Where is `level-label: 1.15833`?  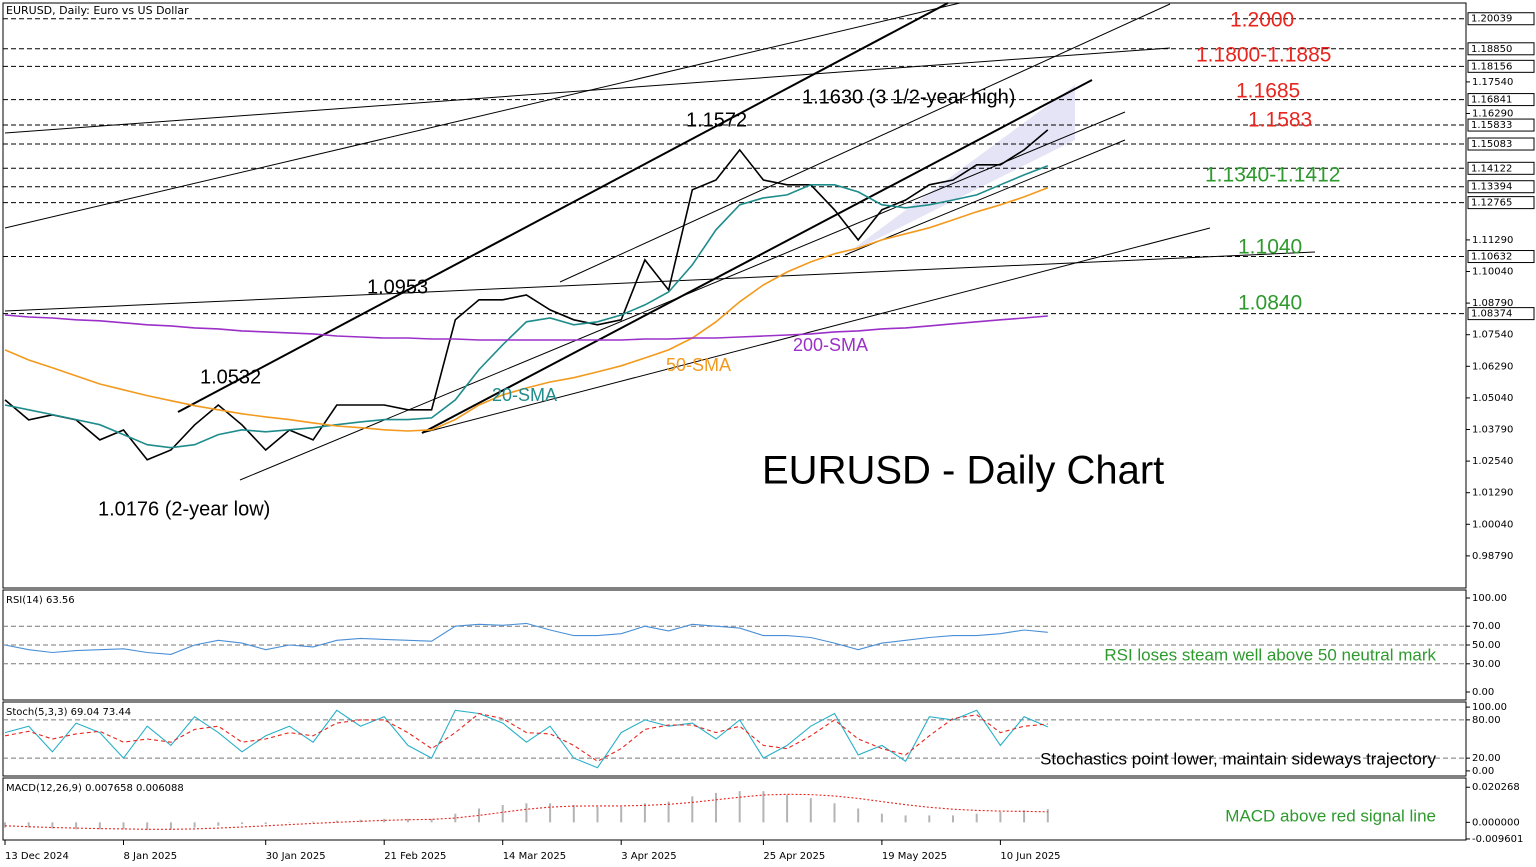
level-label: 1.15833 is located at coordinates (1491, 125).